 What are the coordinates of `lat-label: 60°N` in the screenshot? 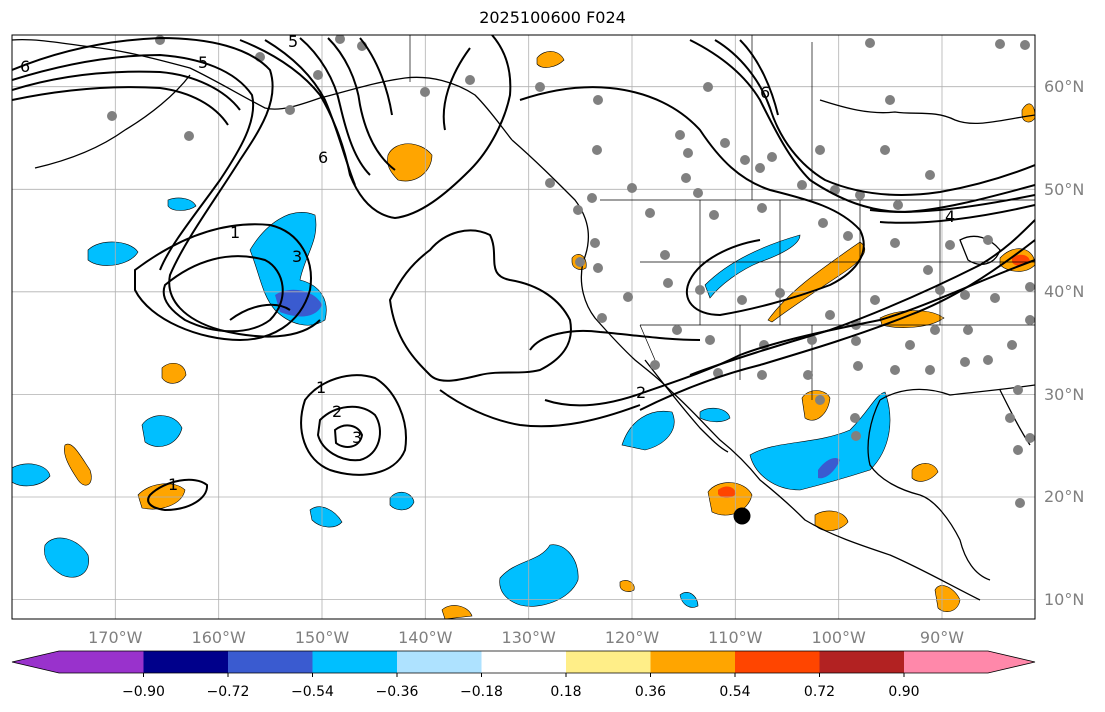 It's located at (1064, 86).